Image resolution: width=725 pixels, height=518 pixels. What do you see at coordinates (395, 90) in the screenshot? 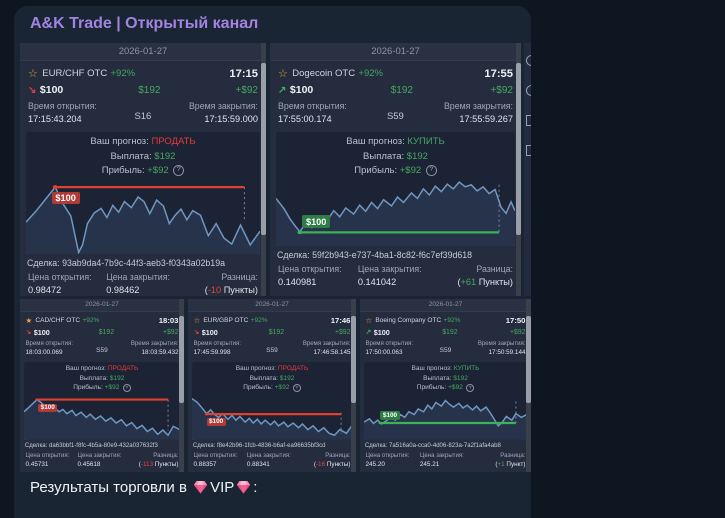
I see `amount-row: ↗ $100 $192 +$92` at bounding box center [395, 90].